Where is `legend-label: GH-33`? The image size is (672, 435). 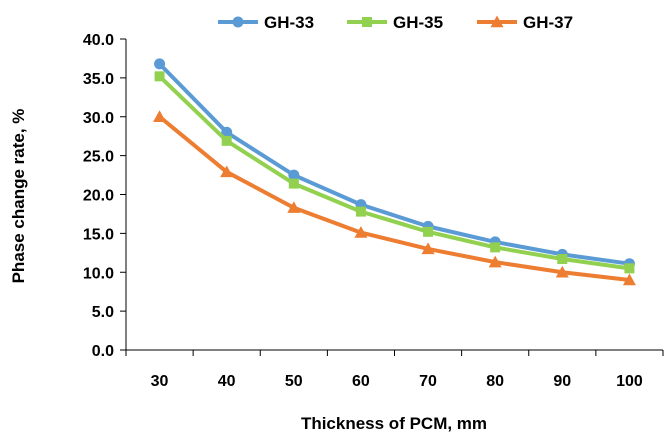
legend-label: GH-33 is located at coordinates (289, 22).